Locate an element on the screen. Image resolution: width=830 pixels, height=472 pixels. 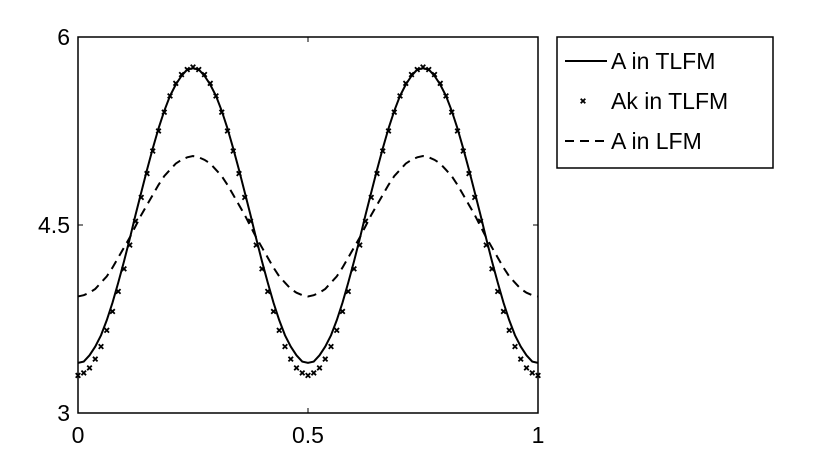
x-tick-label: 1 is located at coordinates (538, 435).